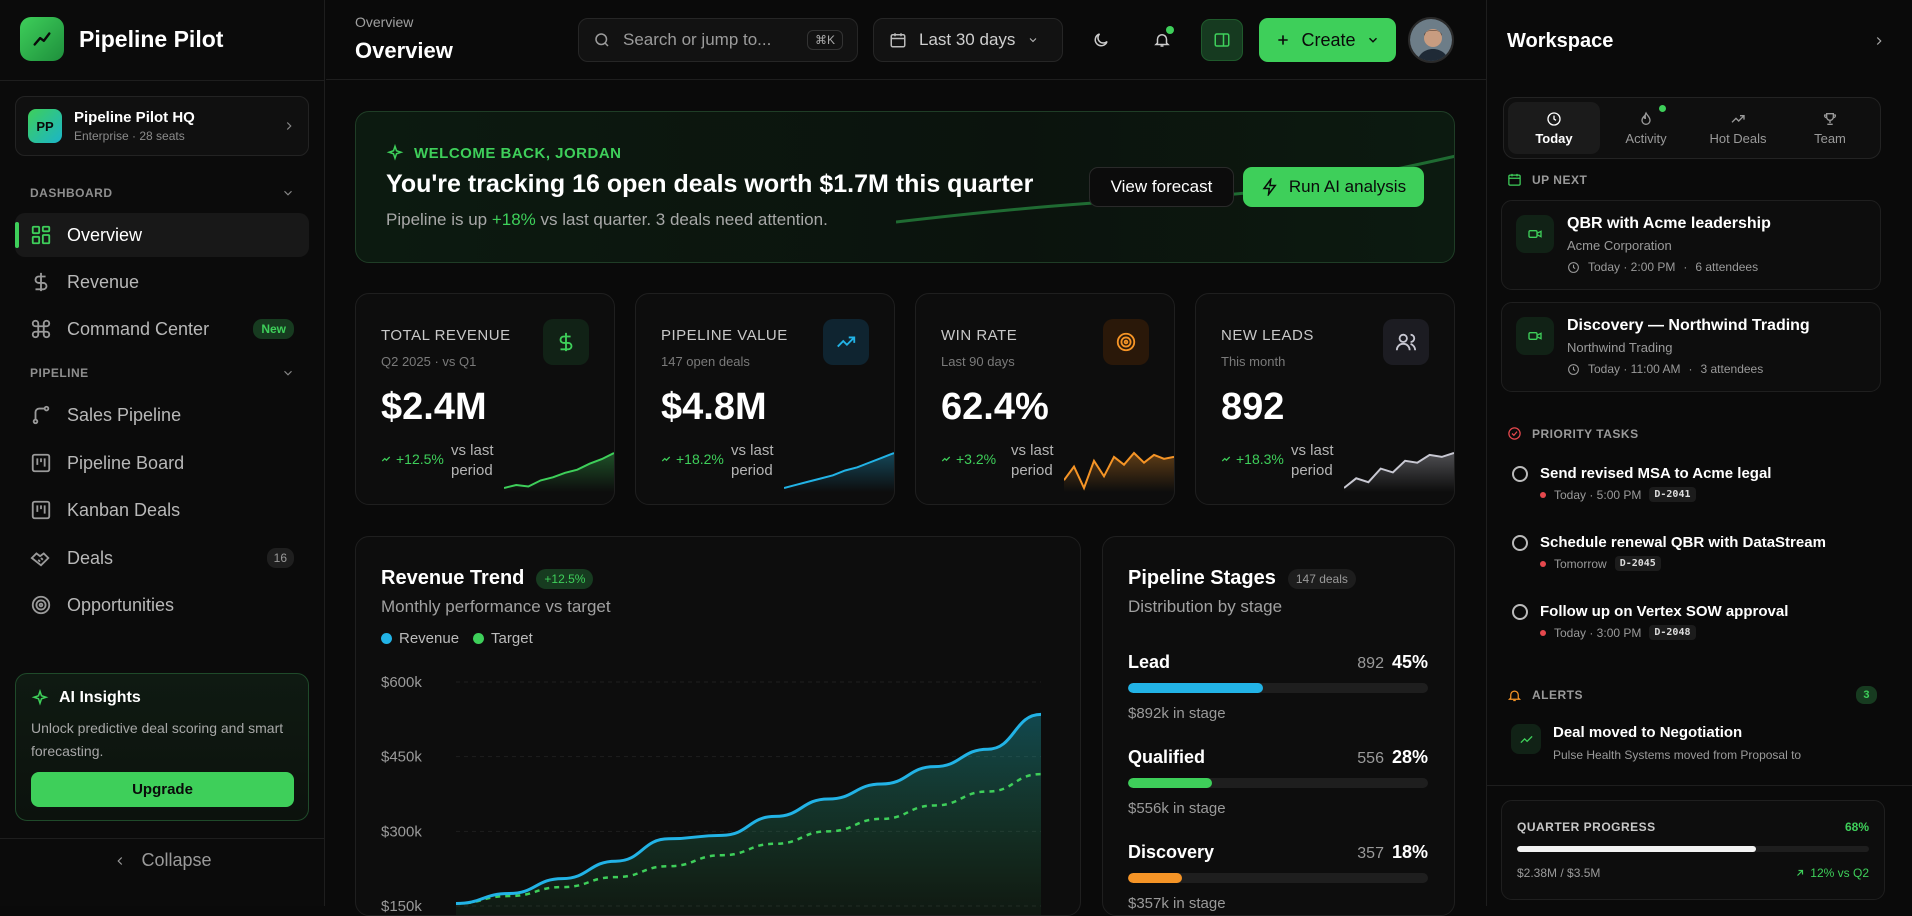 The image size is (1912, 916). What do you see at coordinates (124, 415) in the screenshot?
I see `sidebar-item-label: Sales Pipeline` at bounding box center [124, 415].